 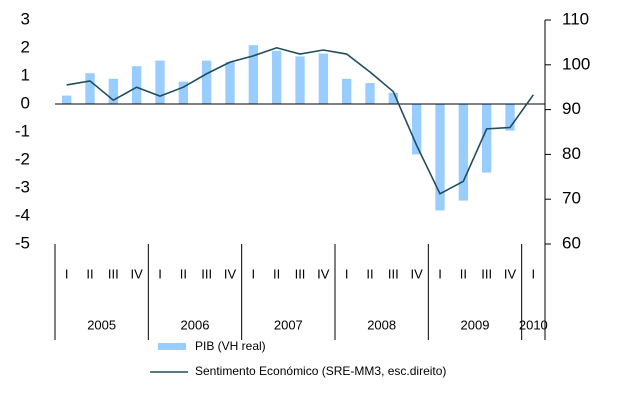 What do you see at coordinates (22, 214) in the screenshot?
I see `y-tick-label: -4` at bounding box center [22, 214].